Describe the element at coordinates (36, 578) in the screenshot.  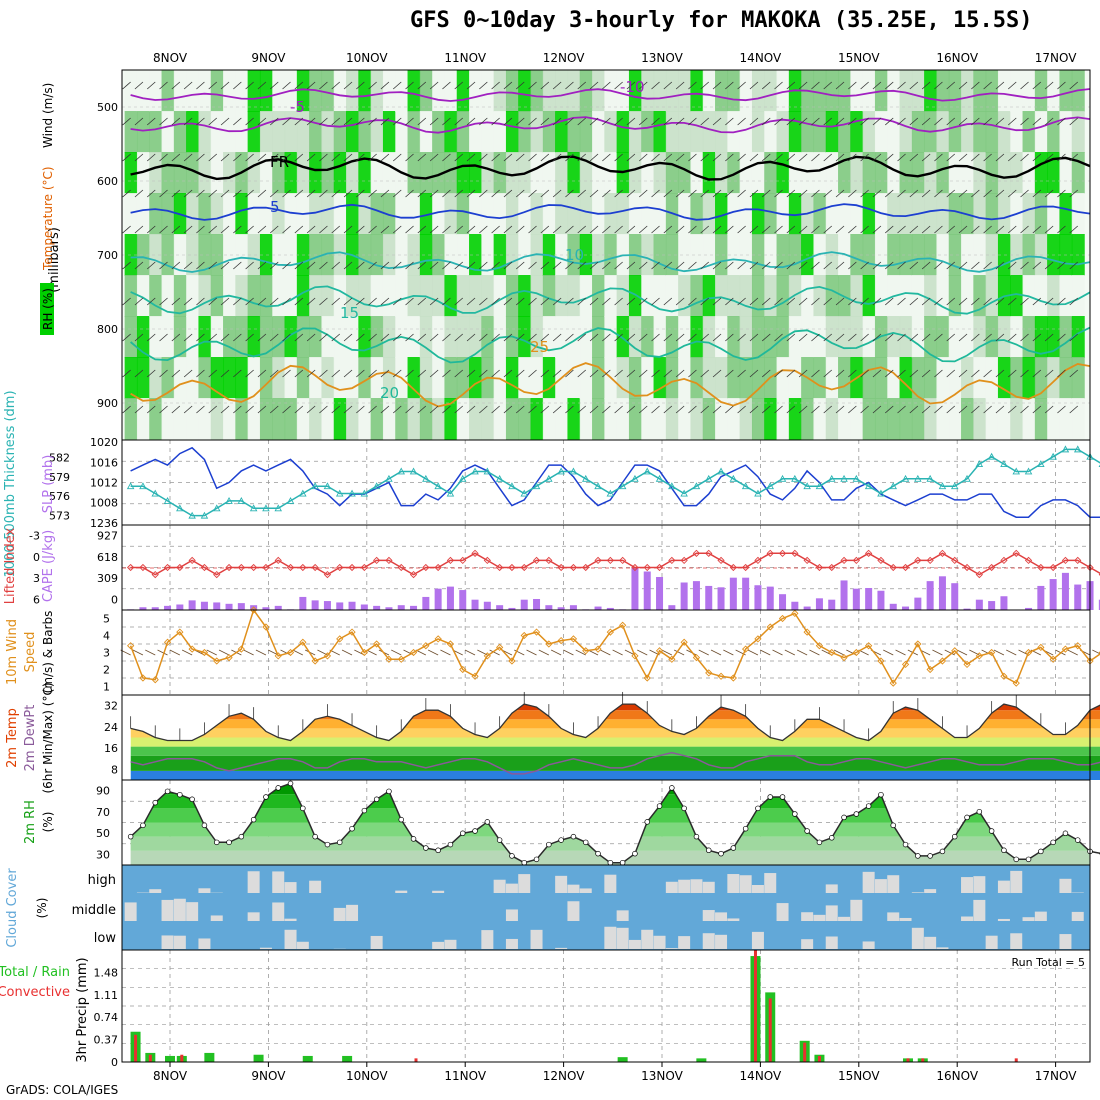
I see `li-tick: 3` at that location.